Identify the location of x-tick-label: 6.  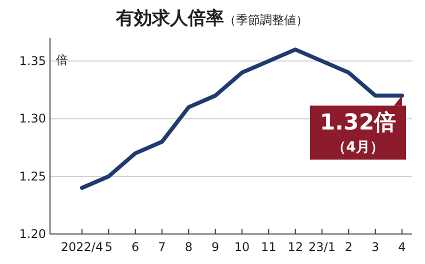
(136, 247).